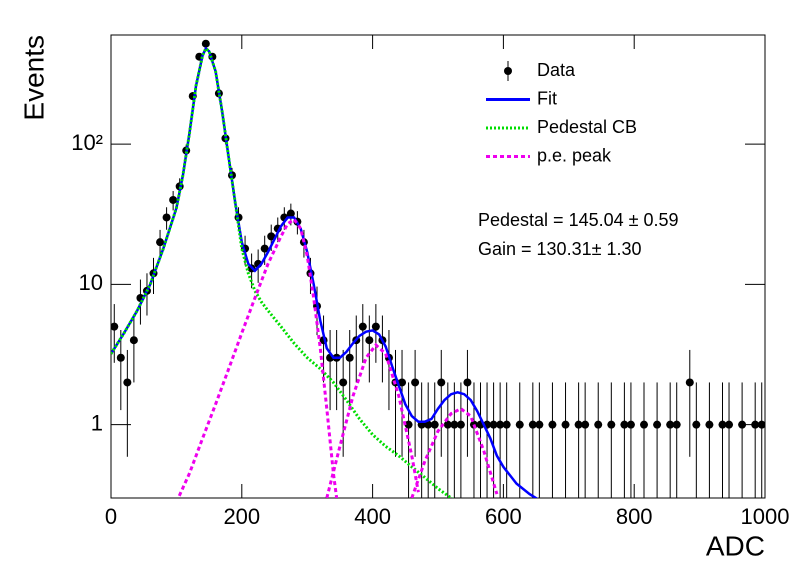 The image size is (796, 572). What do you see at coordinates (87, 142) in the screenshot?
I see `y-tick-label: 10²` at bounding box center [87, 142].